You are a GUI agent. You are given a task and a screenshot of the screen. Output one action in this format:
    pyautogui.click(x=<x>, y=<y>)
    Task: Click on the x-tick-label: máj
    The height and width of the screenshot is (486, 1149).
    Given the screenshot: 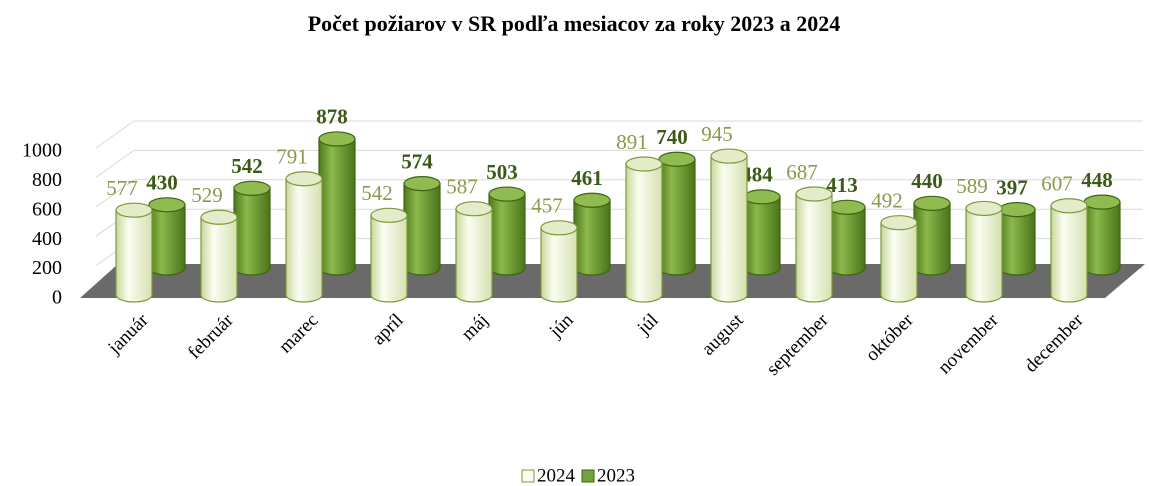 What is the action you would take?
    pyautogui.click(x=475, y=327)
    